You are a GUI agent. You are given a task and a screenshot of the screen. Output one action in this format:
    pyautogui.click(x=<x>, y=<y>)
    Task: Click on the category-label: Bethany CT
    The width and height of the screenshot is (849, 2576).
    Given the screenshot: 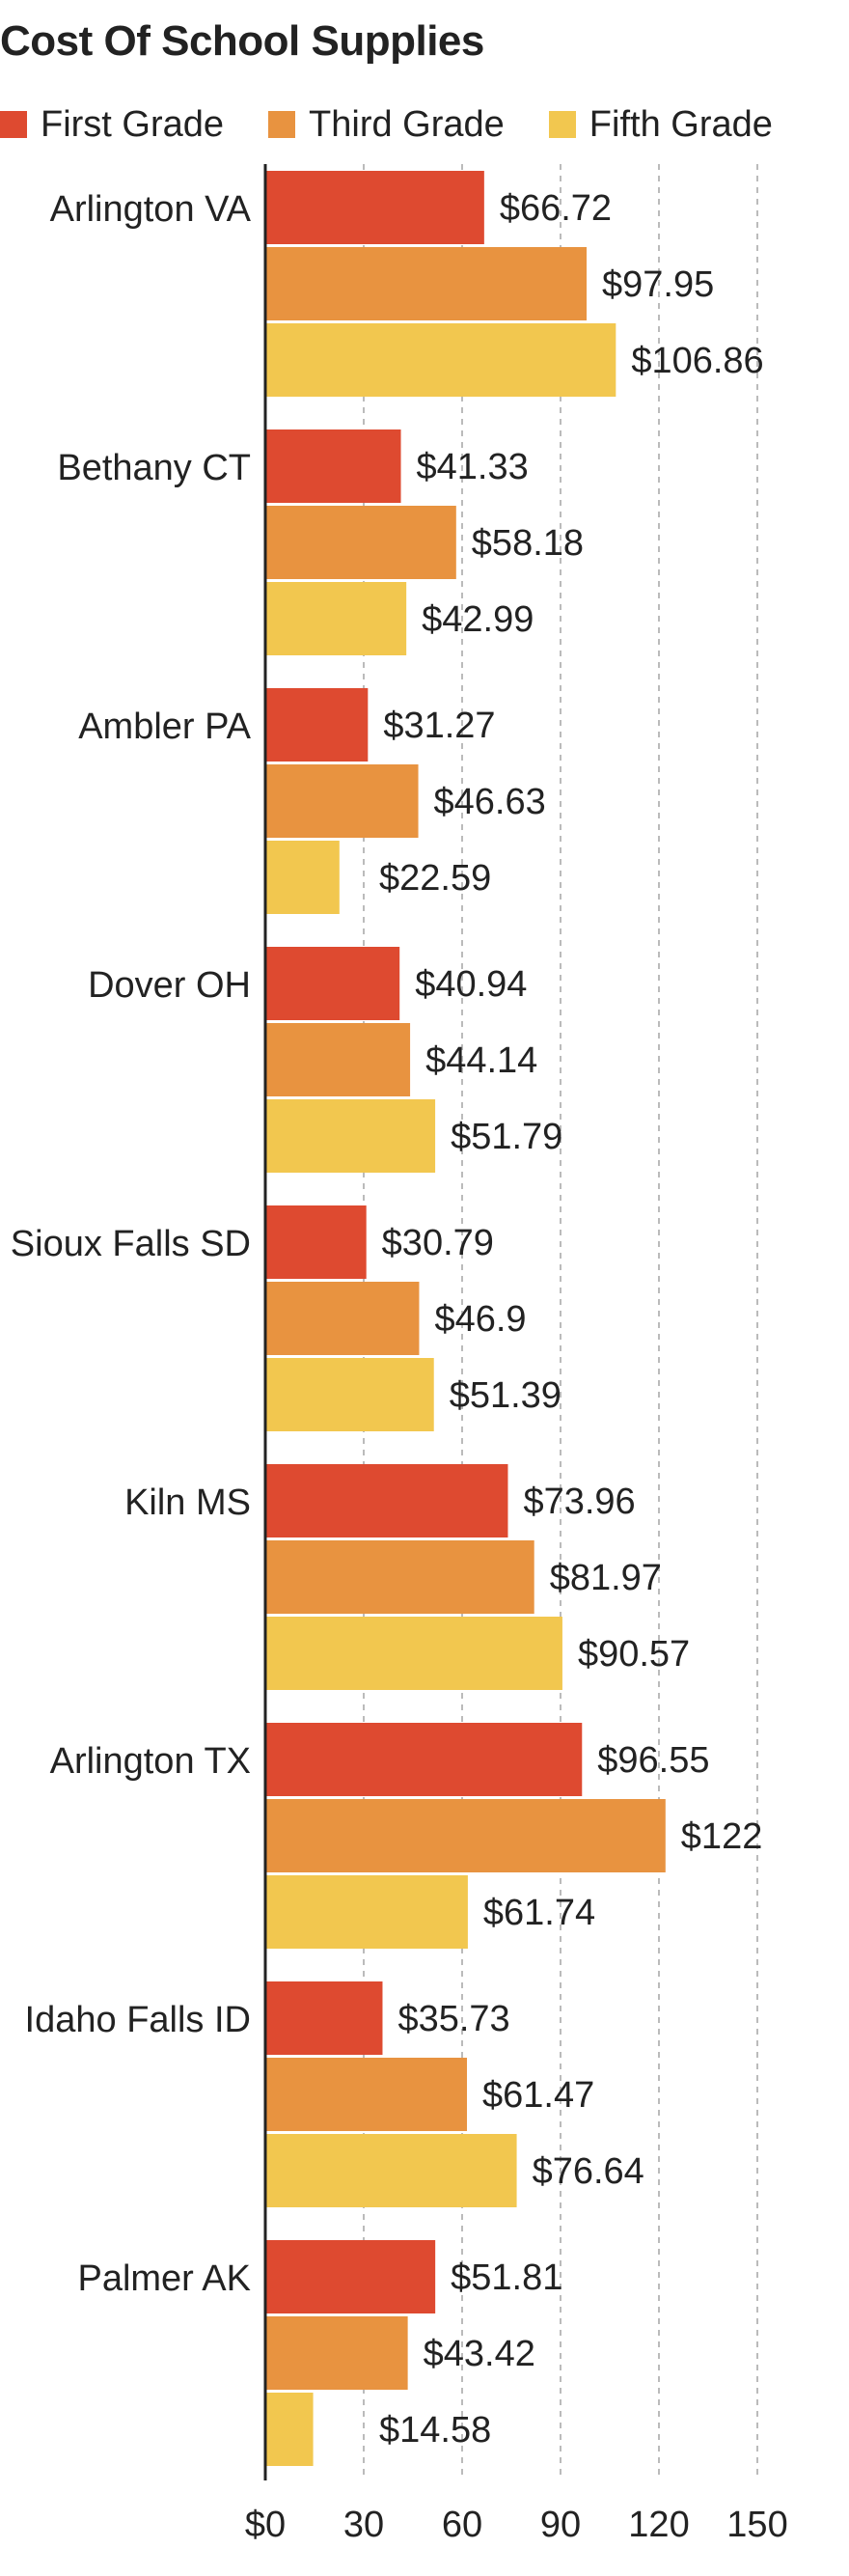 What is the action you would take?
    pyautogui.click(x=154, y=468)
    